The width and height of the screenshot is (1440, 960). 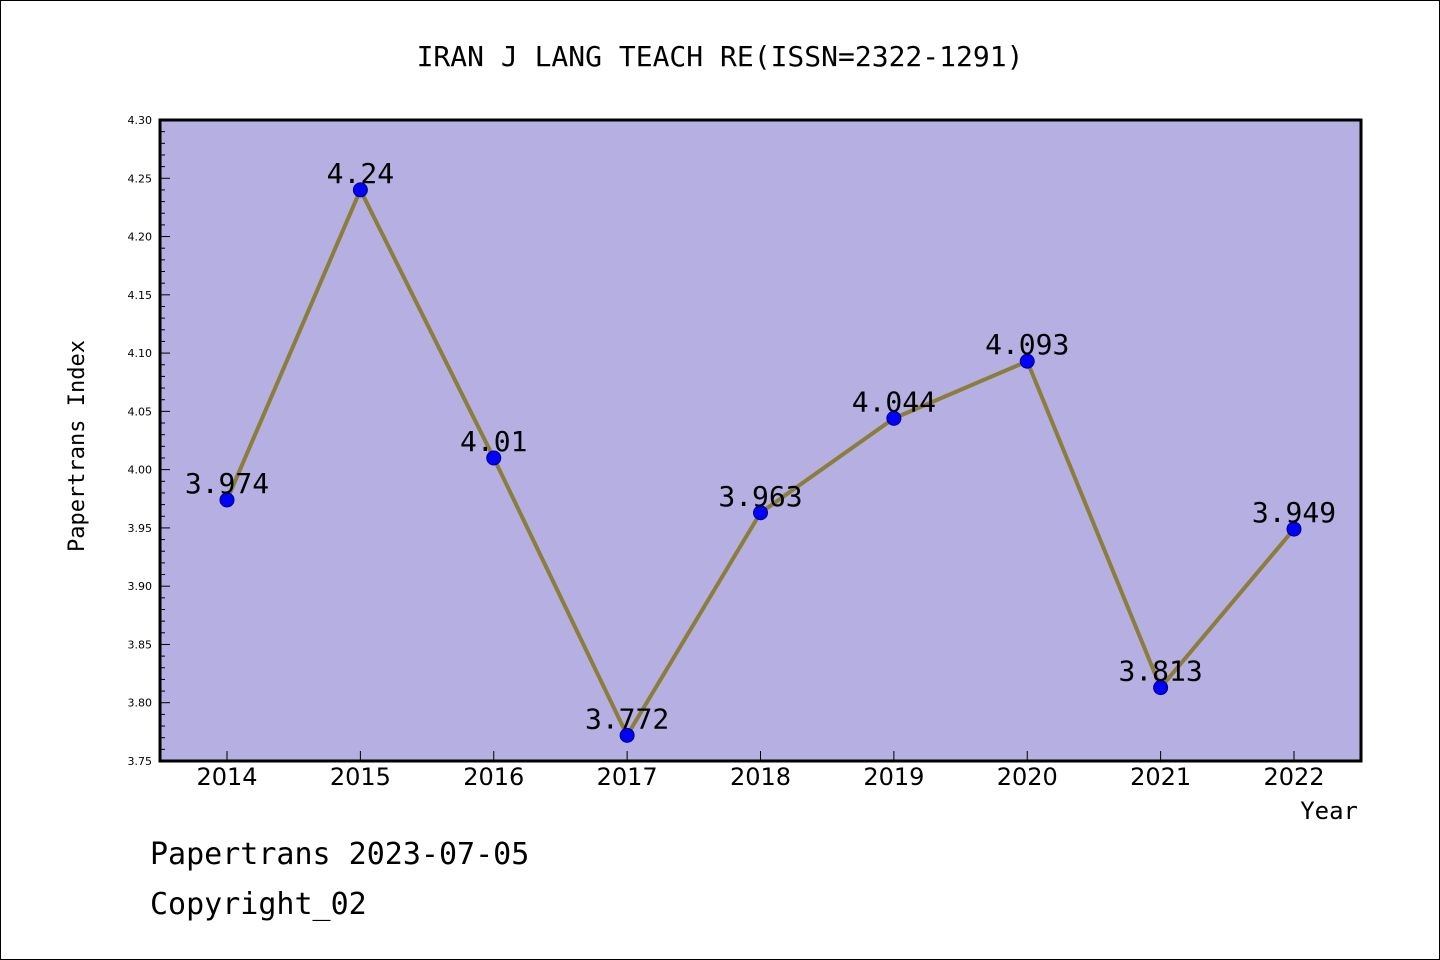 What do you see at coordinates (140, 644) in the screenshot?
I see `y-tick-label: 3.85` at bounding box center [140, 644].